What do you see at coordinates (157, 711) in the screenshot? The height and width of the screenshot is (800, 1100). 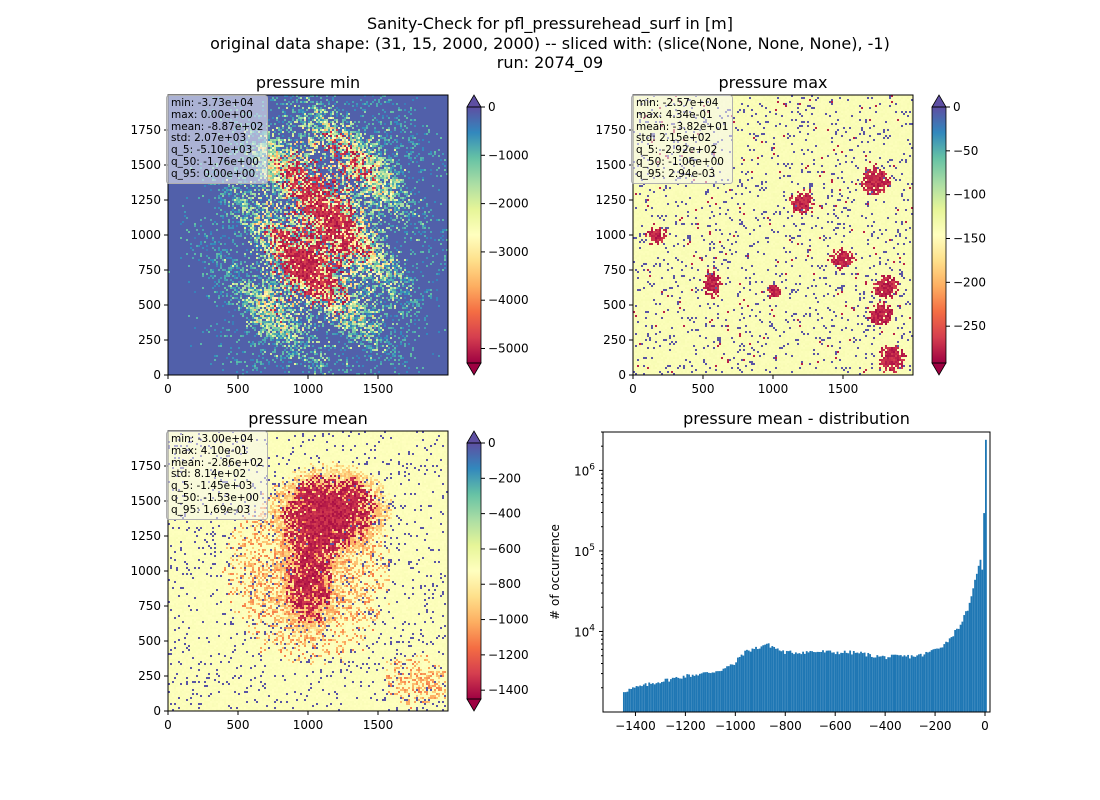 I see `y-tick-label: 0` at bounding box center [157, 711].